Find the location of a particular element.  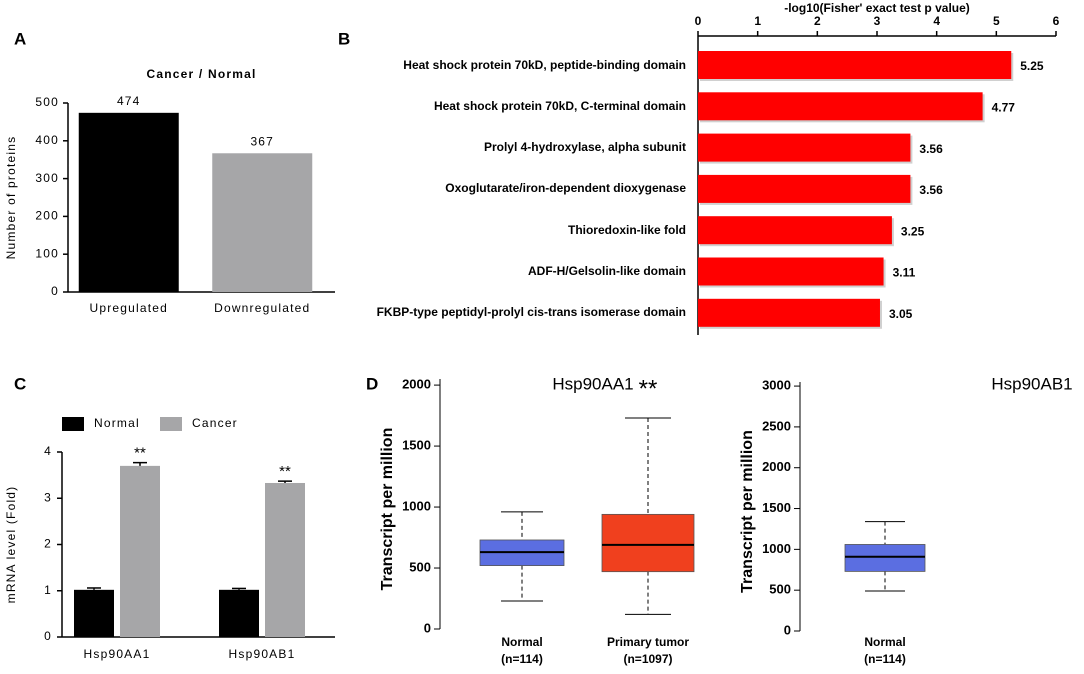

y-tick-label: Prolyl 4-hydroxylase, alpha subunit is located at coordinates (584, 147).